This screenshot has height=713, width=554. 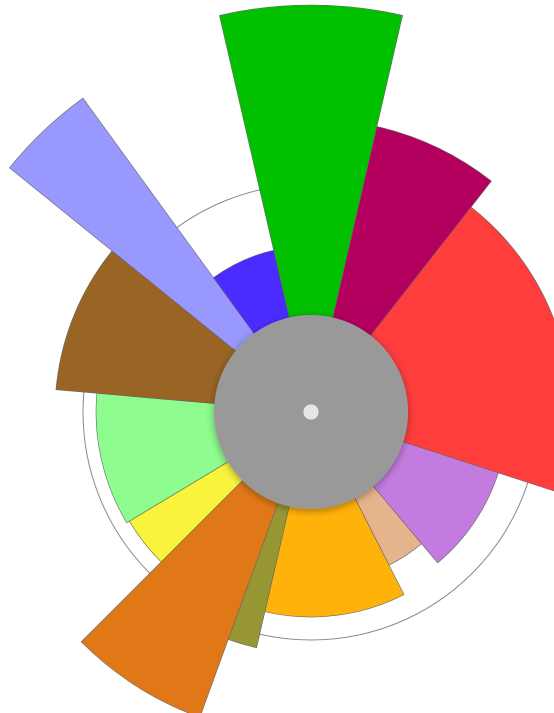 I want to click on center-dot, so click(x=311, y=412).